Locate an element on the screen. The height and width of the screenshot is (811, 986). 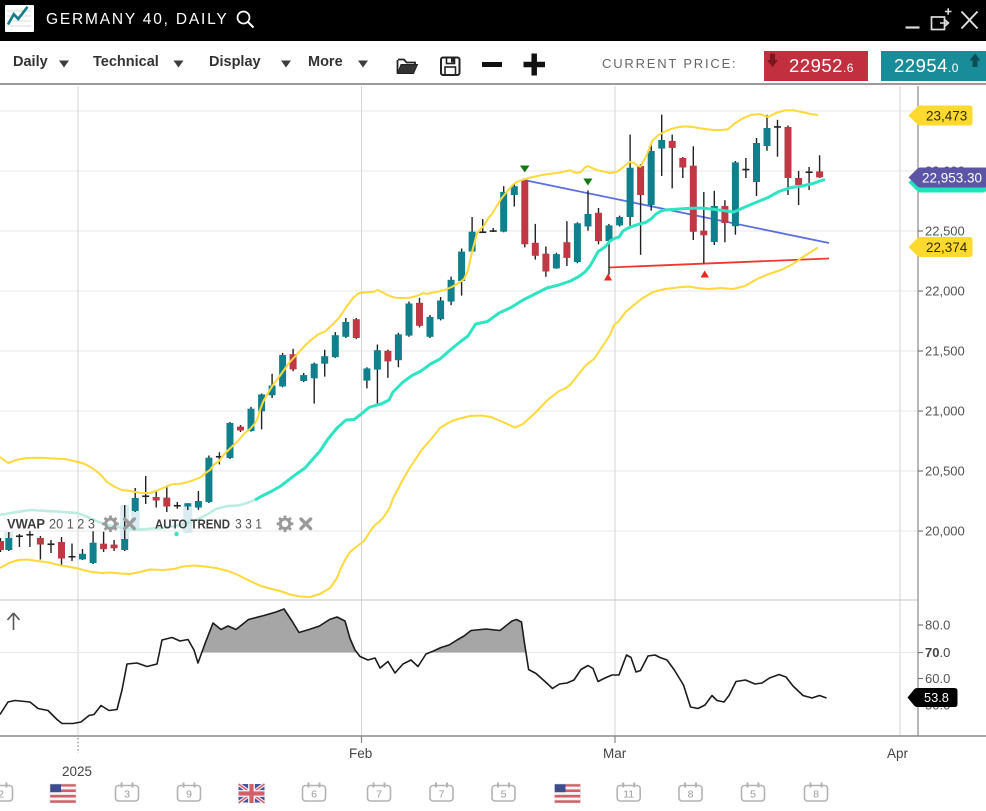
svg-text: AUTO TREND is located at coordinates (192, 524).